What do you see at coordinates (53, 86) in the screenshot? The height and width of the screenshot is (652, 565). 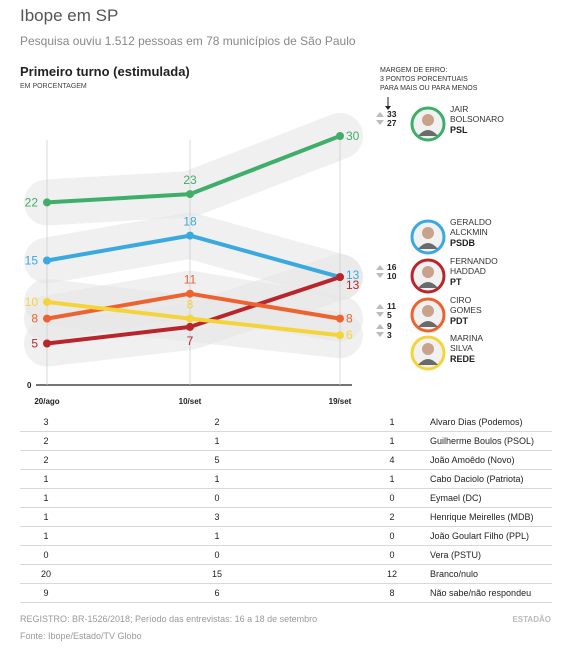 I see `chart-unit-label: EM PORCENTAGEM` at bounding box center [53, 86].